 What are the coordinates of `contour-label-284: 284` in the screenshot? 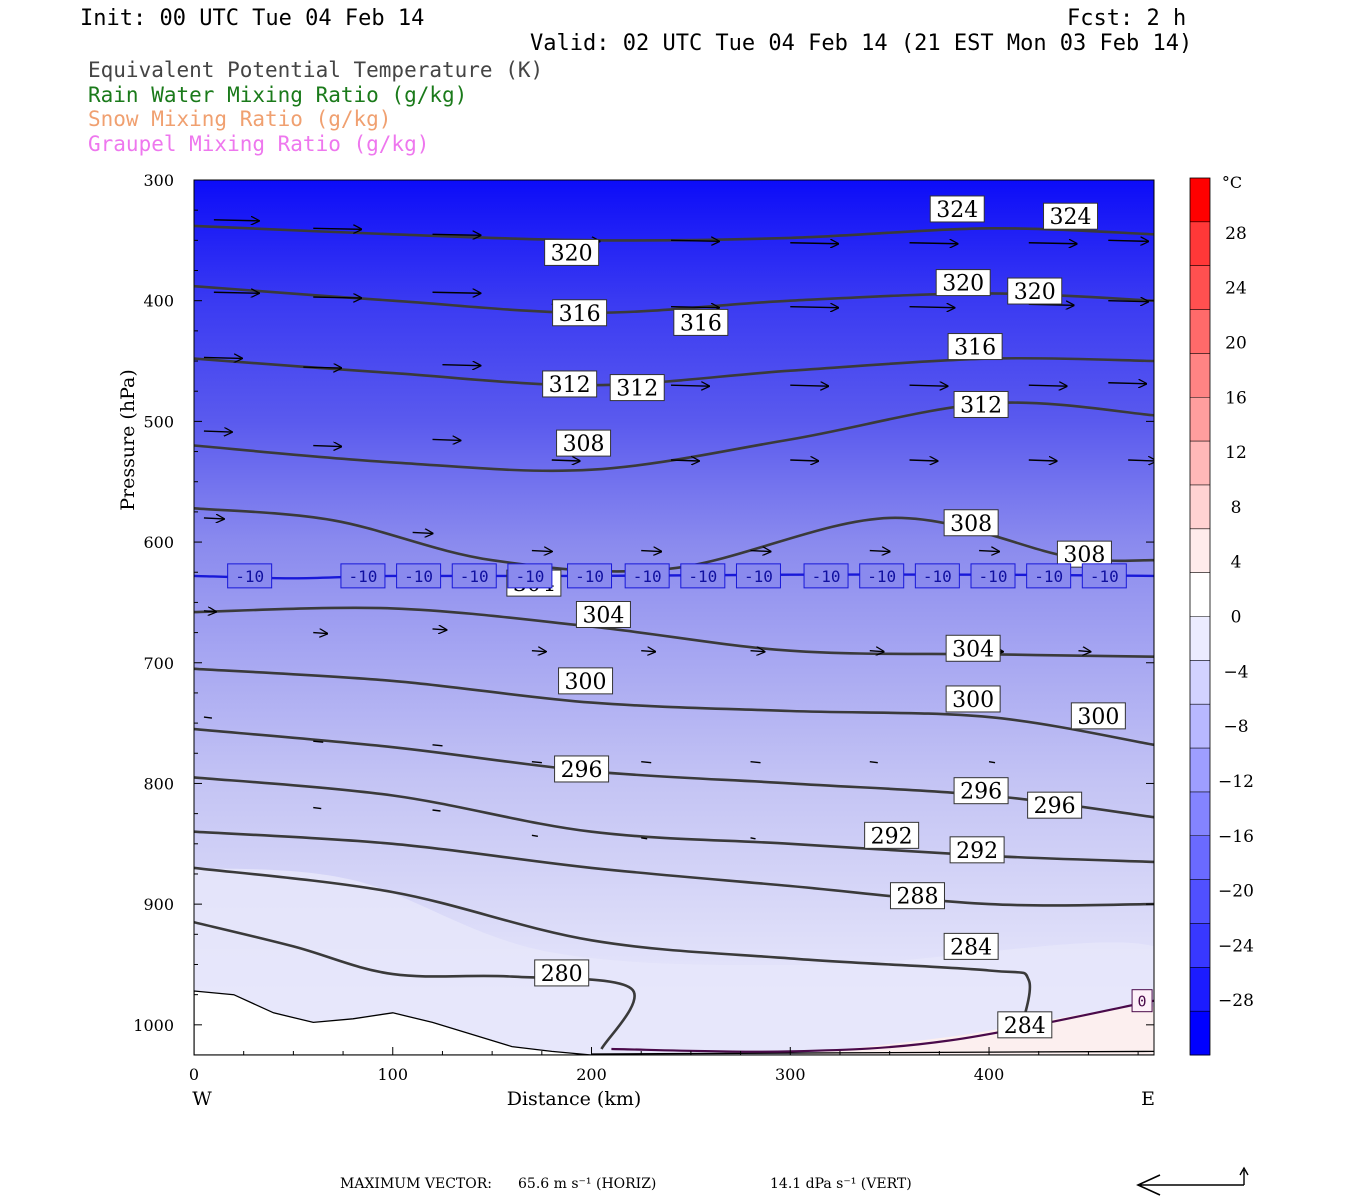 It's located at (1025, 1026).